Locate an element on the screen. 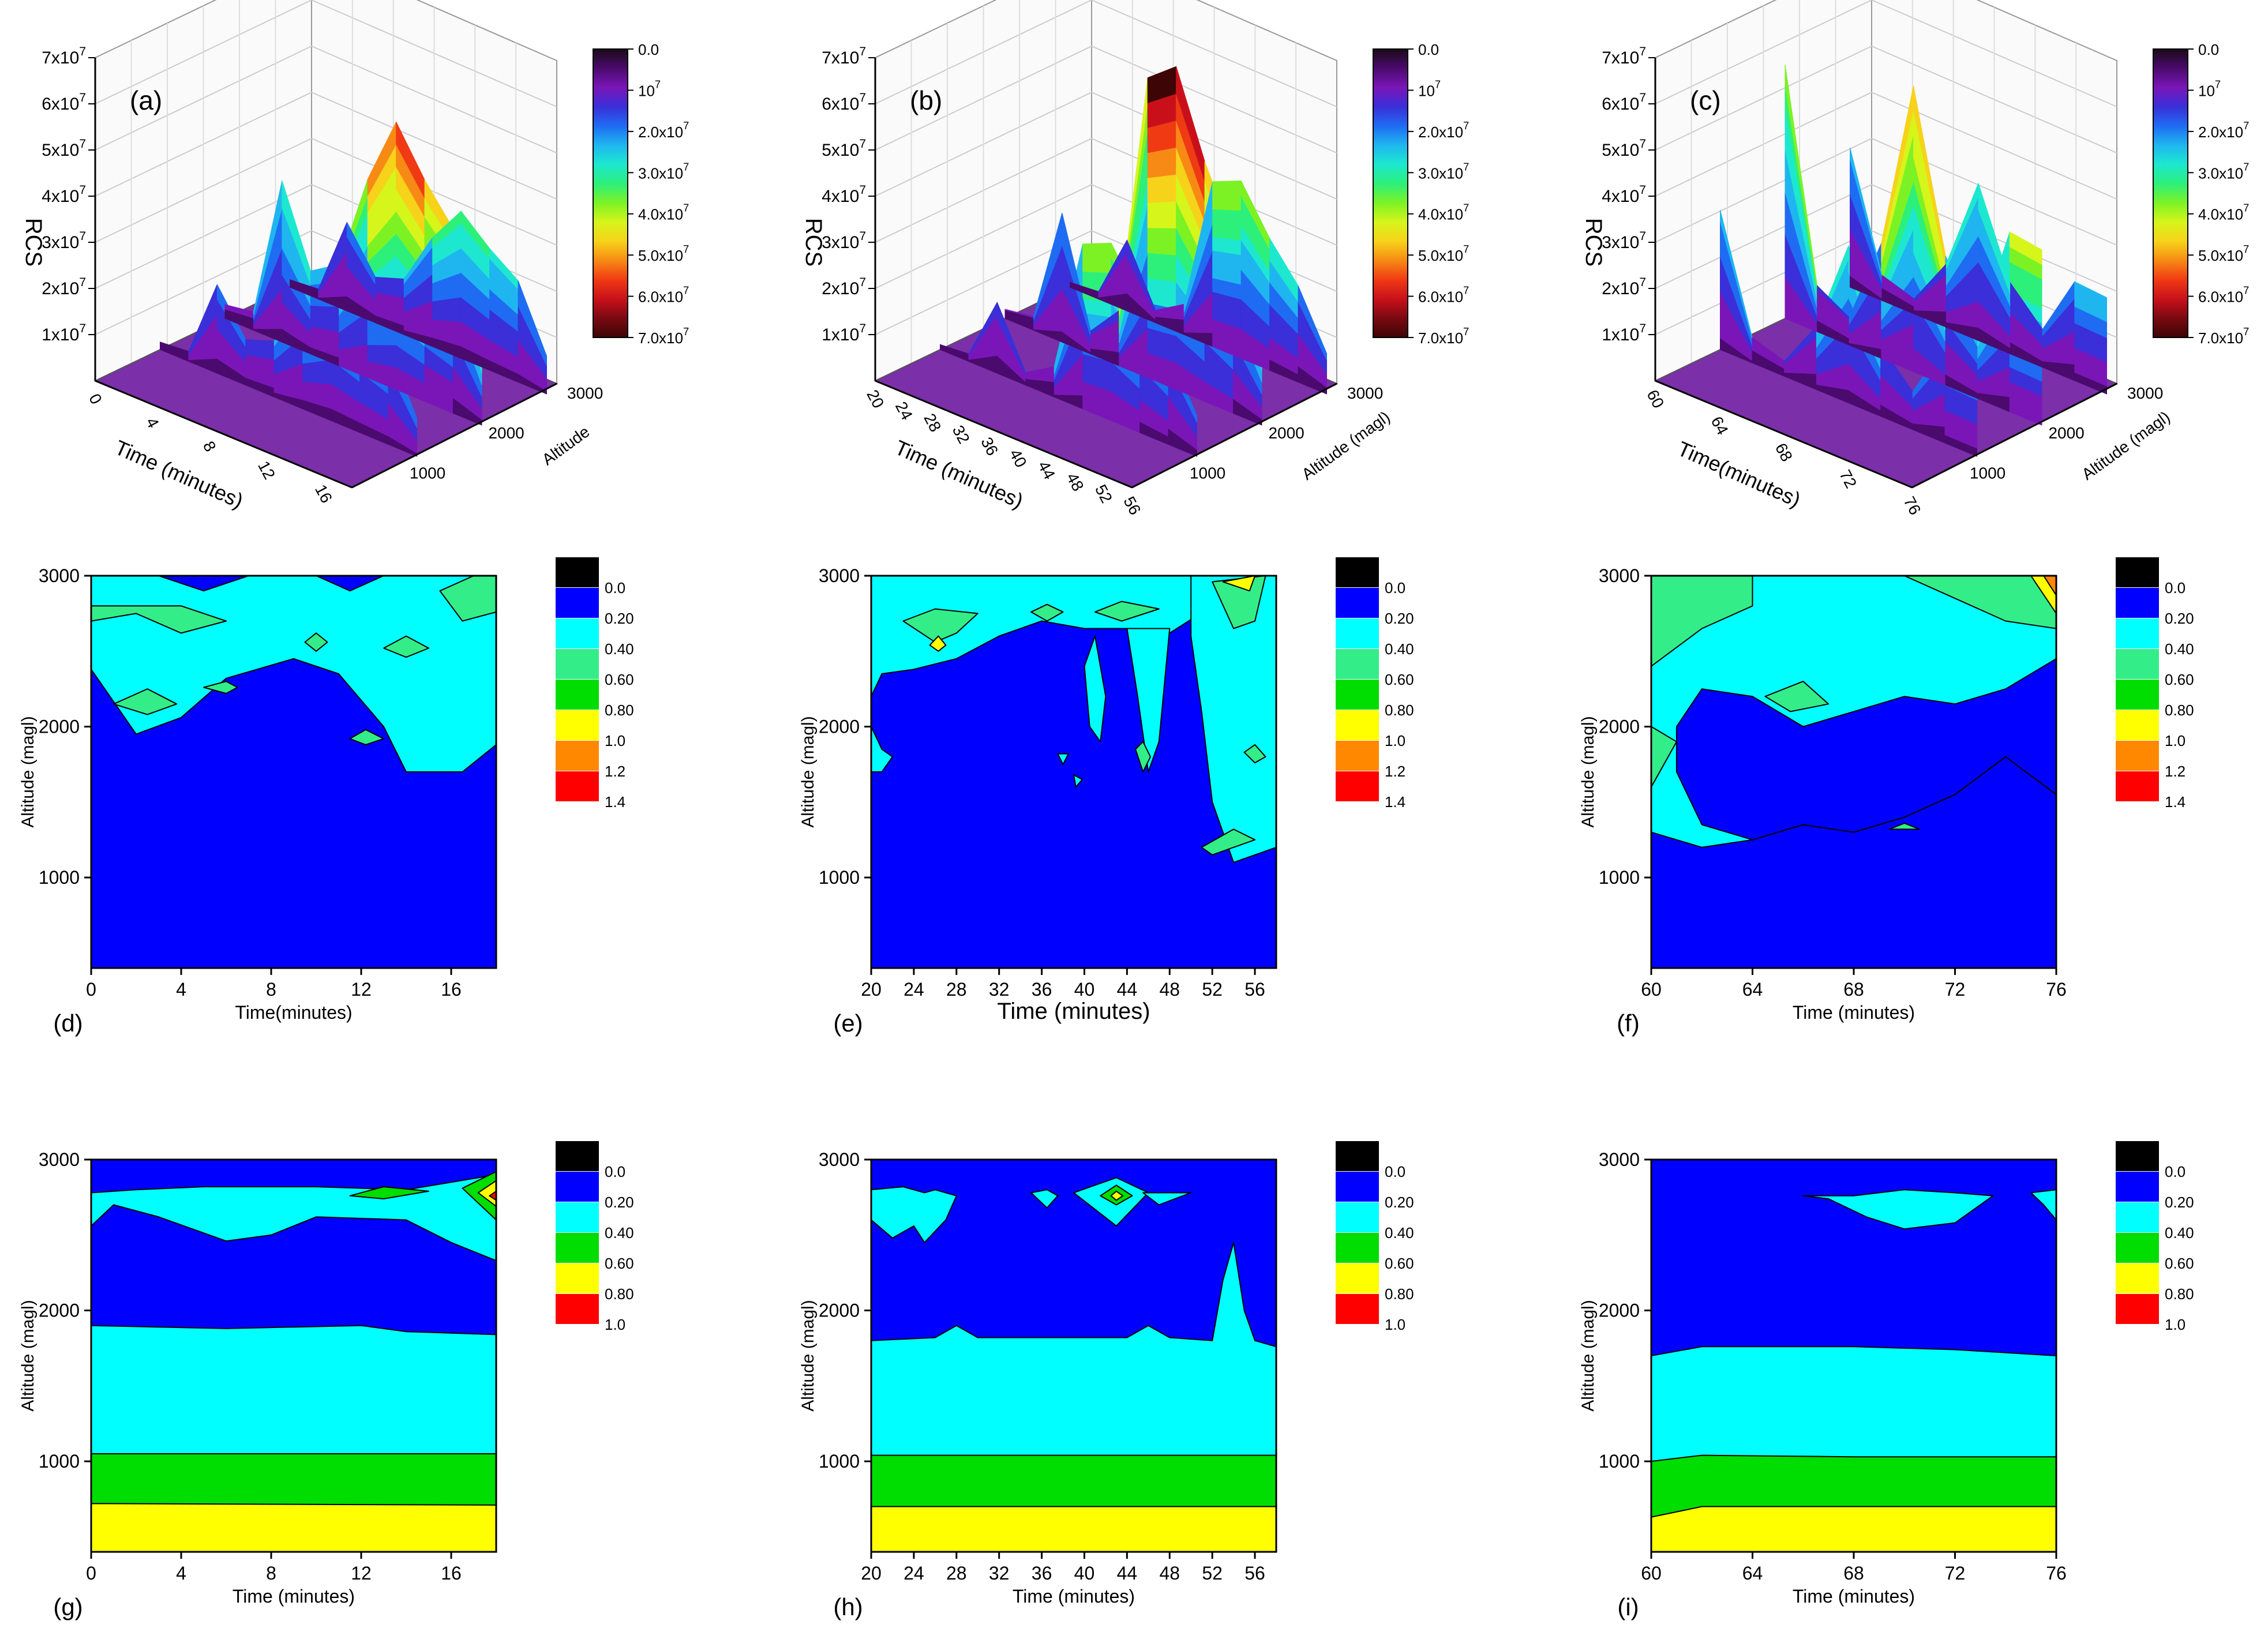  legend-label: 1.0 is located at coordinates (615, 740).